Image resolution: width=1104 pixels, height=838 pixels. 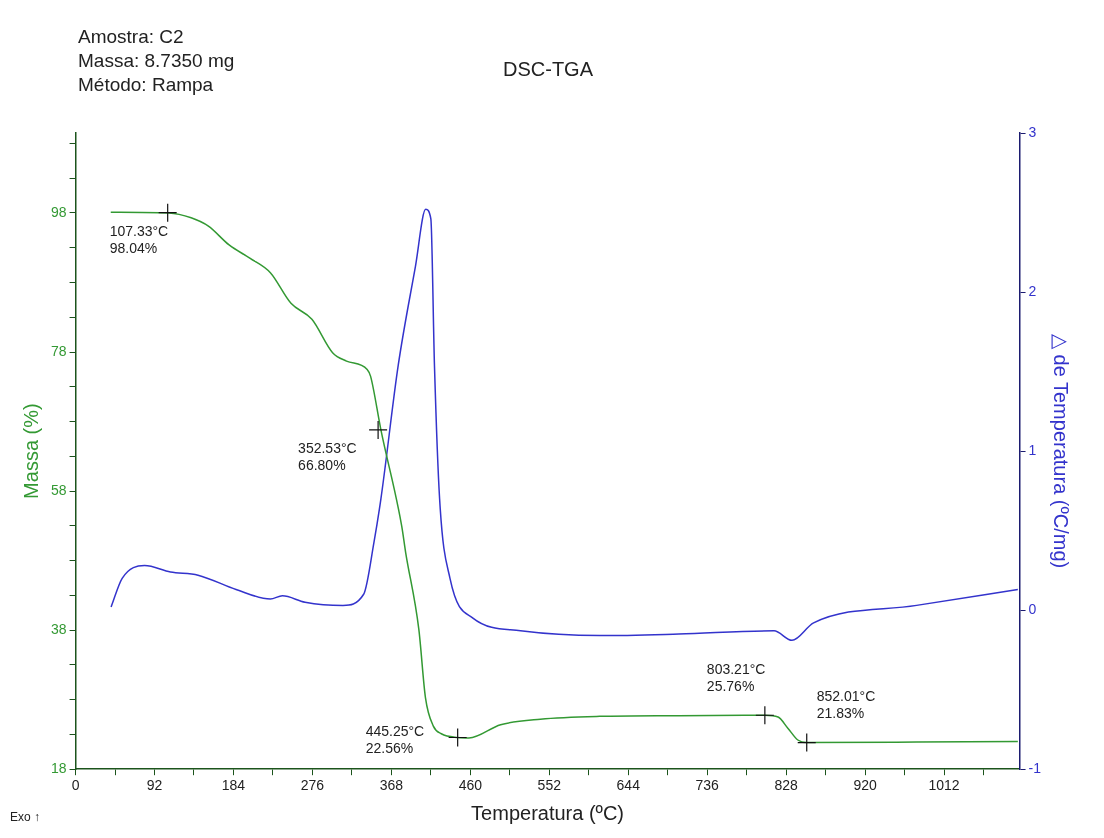 I want to click on x-tick-label: 460, so click(x=470, y=785).